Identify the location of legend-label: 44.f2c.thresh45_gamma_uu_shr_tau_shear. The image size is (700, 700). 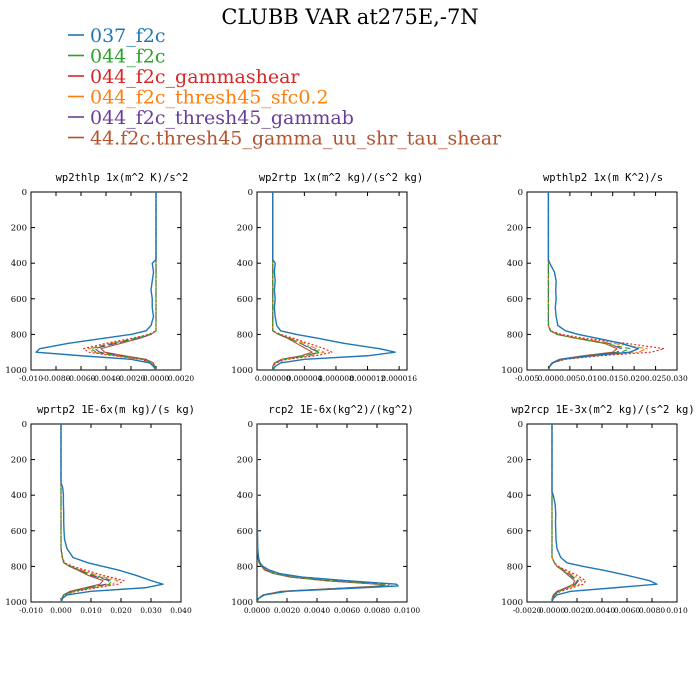
(296, 139).